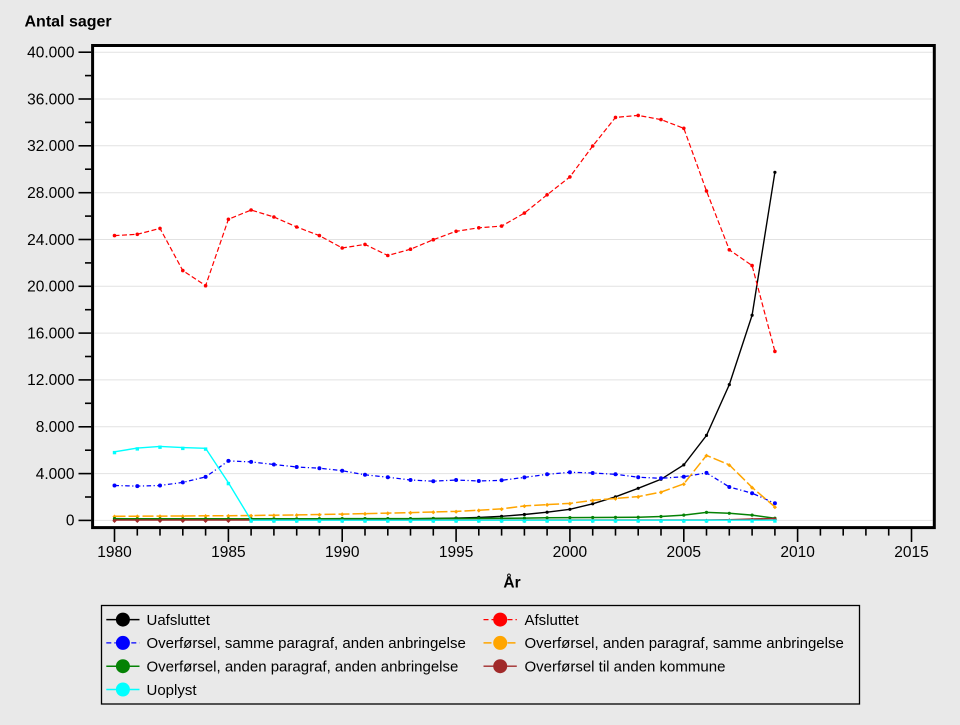 This screenshot has width=960, height=725. Describe the element at coordinates (570, 552) in the screenshot. I see `svg-text: 2000` at that location.